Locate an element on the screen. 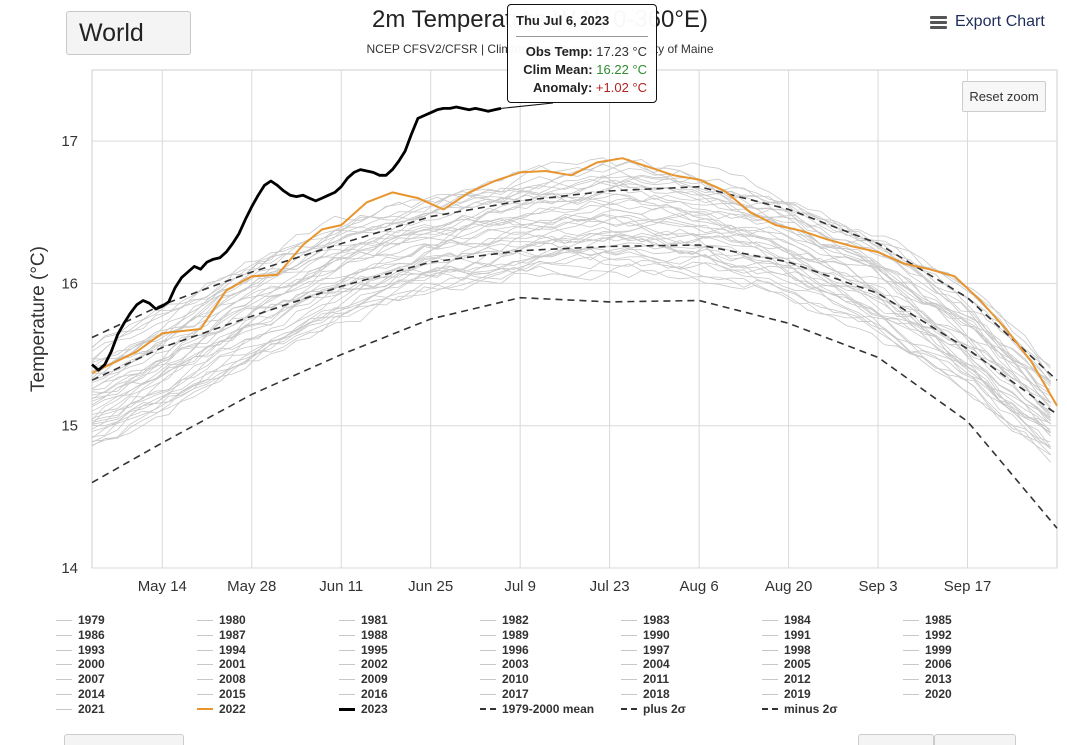  legend-item: 1984 is located at coordinates (786, 620).